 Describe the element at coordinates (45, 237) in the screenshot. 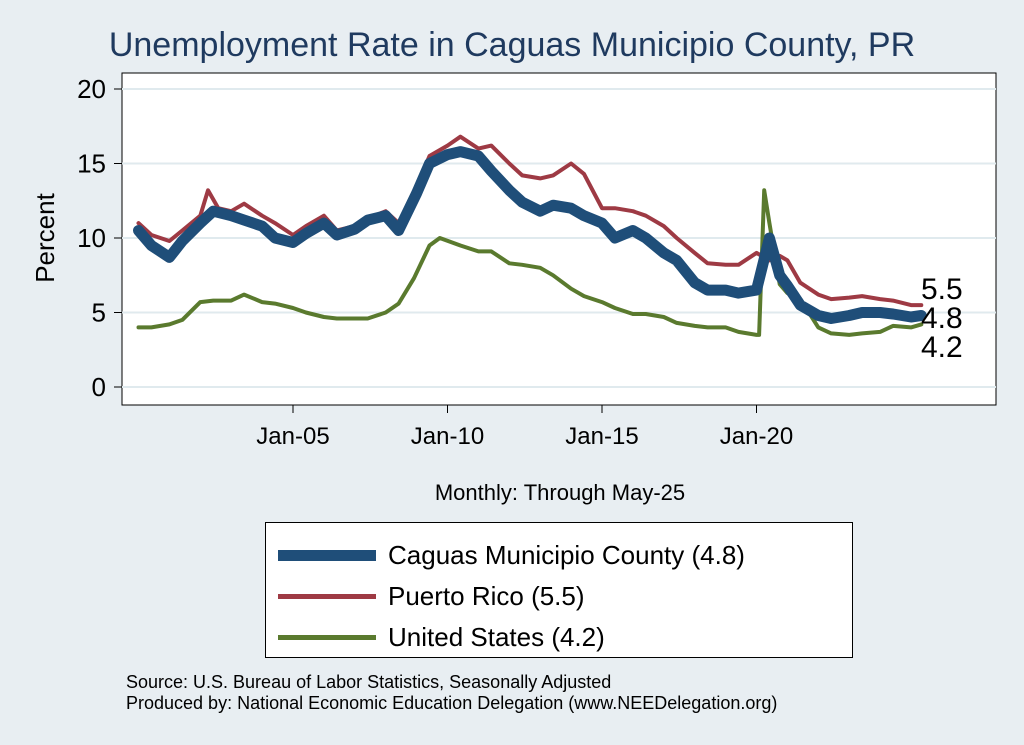

I see `y-axis-label: Percent` at that location.